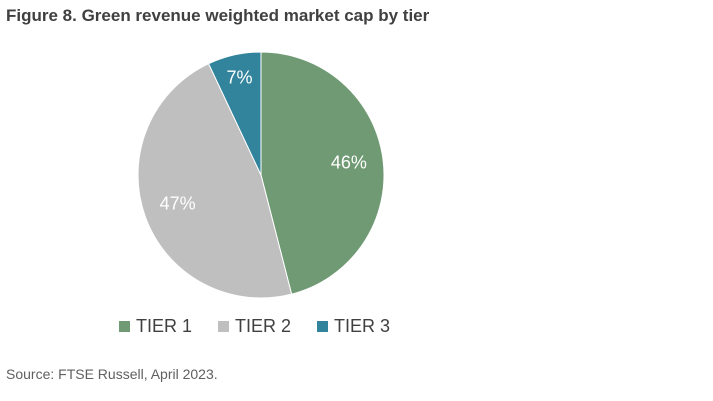  Describe the element at coordinates (178, 204) in the screenshot. I see `data-label-tier-2: 47%` at that location.